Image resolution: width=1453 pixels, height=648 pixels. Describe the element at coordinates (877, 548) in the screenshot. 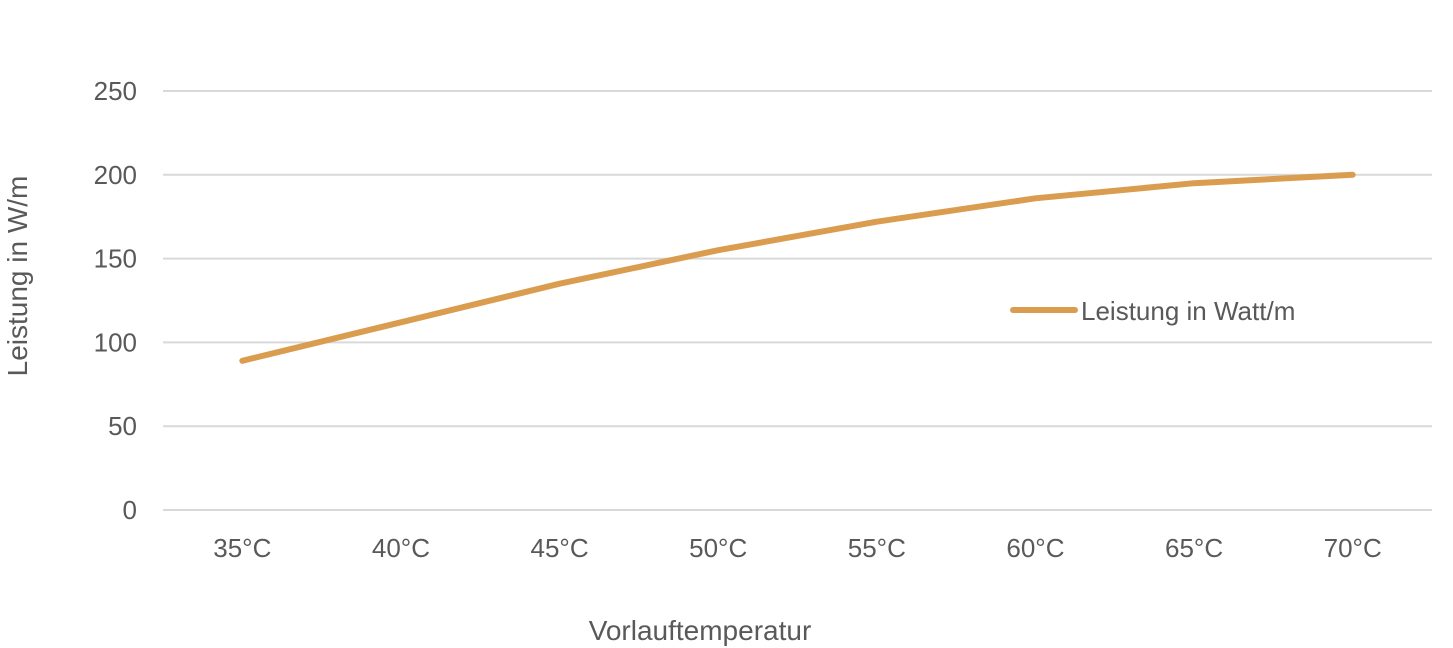

I see `x-tick-label: 55°C` at that location.